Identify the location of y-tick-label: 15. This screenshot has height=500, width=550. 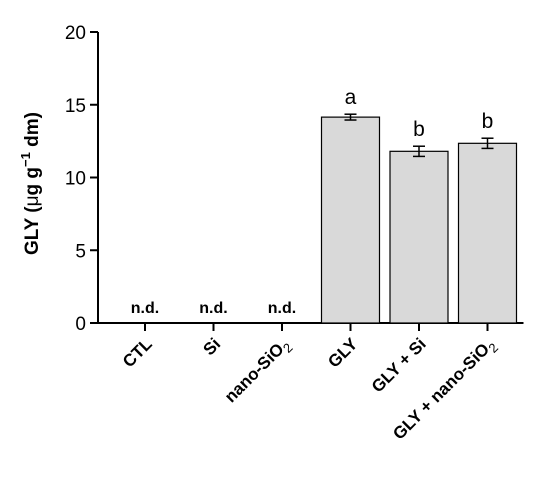
(75, 106).